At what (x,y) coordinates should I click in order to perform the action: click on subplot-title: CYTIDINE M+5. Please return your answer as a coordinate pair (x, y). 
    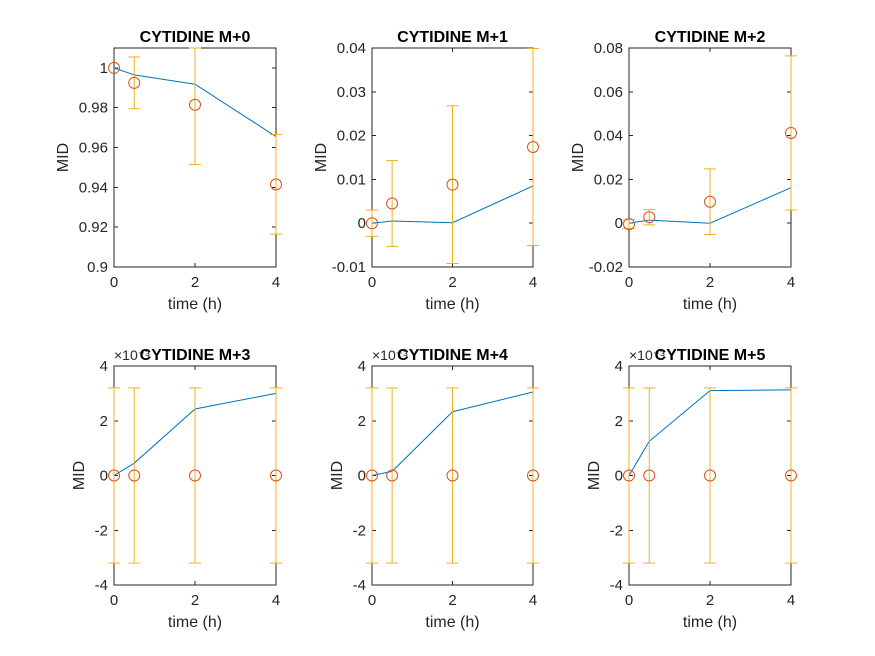
    Looking at the image, I should click on (710, 355).